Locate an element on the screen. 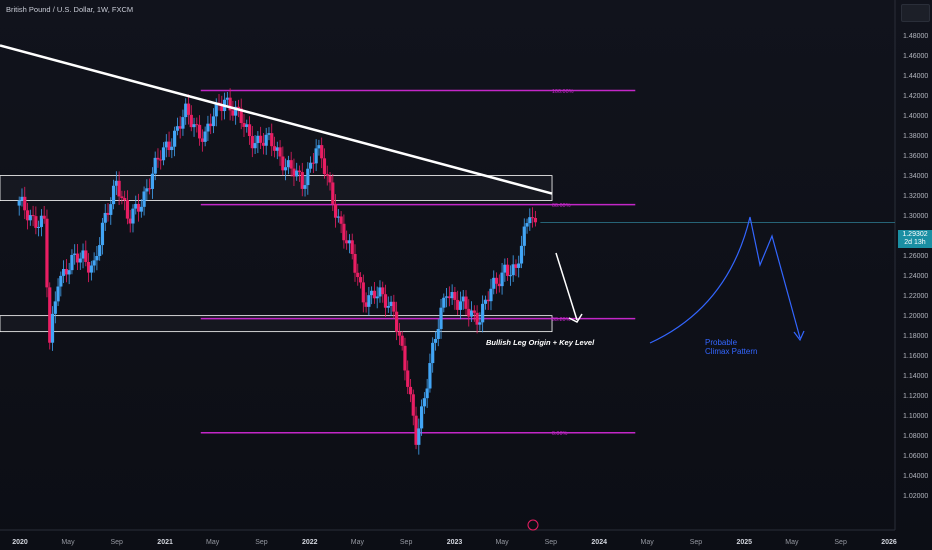 The width and height of the screenshot is (932, 550). price-tick-label: 1.14000 is located at coordinates (915, 376).